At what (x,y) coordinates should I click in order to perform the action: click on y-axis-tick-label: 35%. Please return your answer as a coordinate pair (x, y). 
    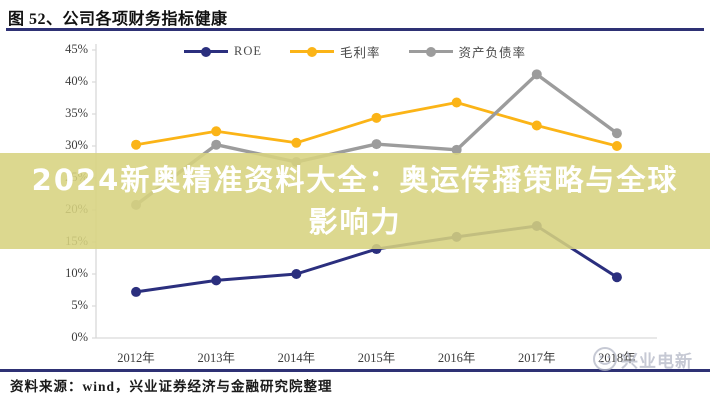
    Looking at the image, I should click on (76, 113).